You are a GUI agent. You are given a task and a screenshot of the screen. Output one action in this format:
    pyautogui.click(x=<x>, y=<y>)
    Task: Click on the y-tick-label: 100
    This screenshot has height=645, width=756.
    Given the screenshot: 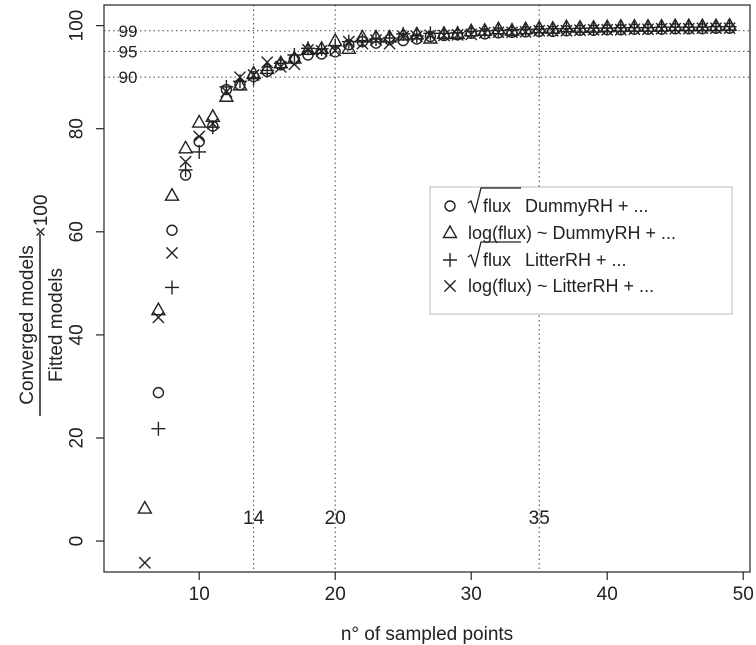 What is the action you would take?
    pyautogui.click(x=77, y=26)
    